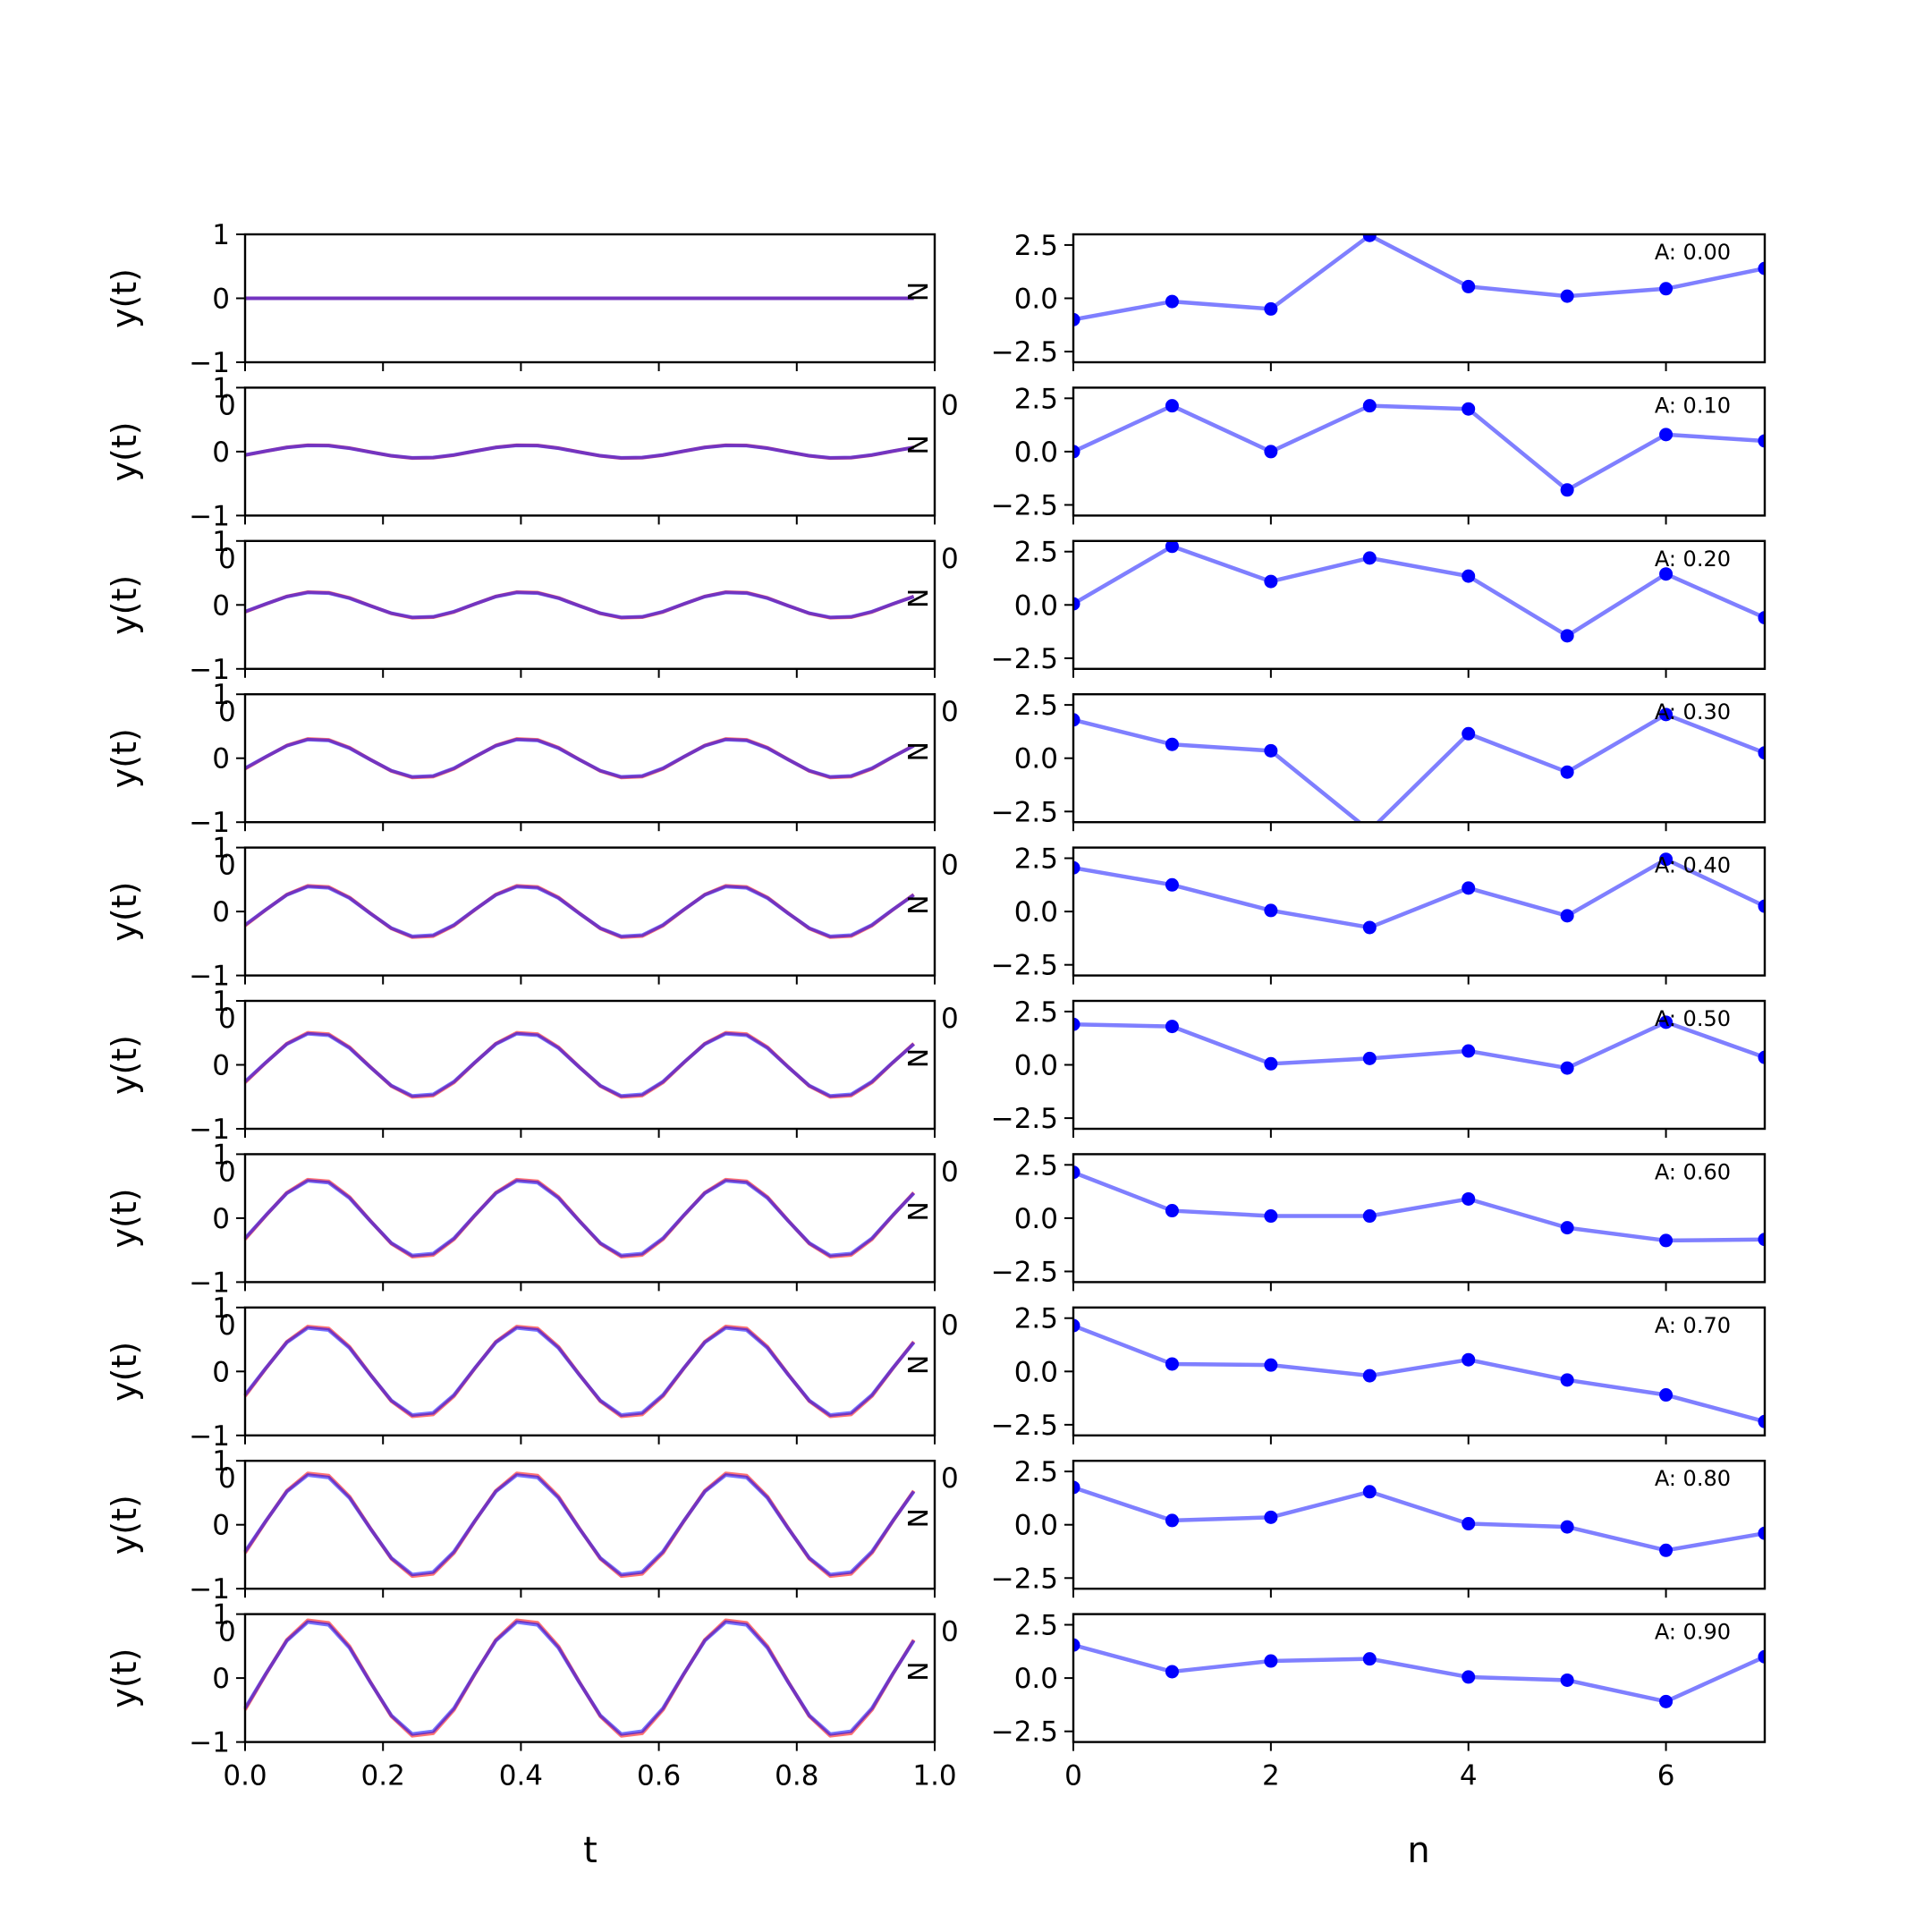 This screenshot has width=1932, height=1932. Describe the element at coordinates (1379, 1701) in the screenshot. I see `right-subplot-9: −2.5 0.0 2.5 0 2 4 6 A: 0.90` at that location.